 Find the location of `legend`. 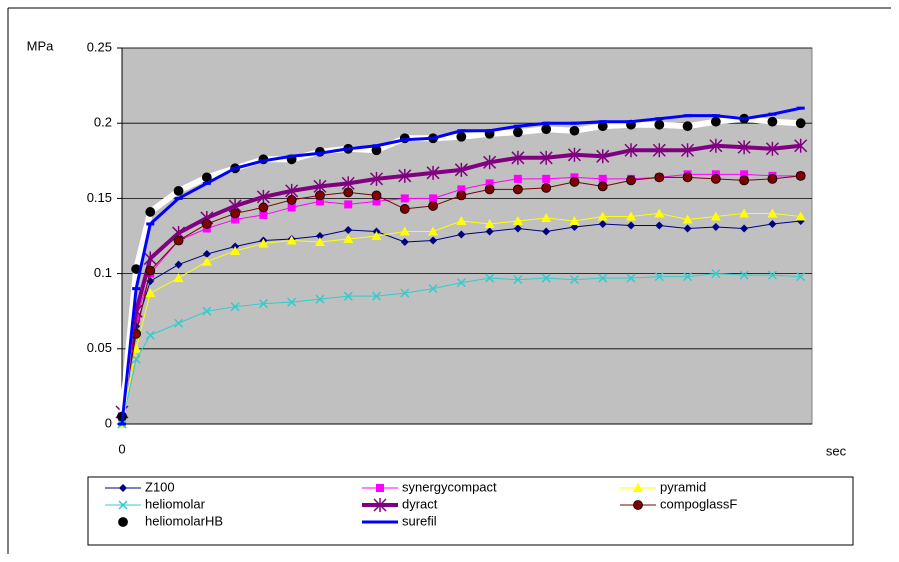

legend is located at coordinates (470, 511).